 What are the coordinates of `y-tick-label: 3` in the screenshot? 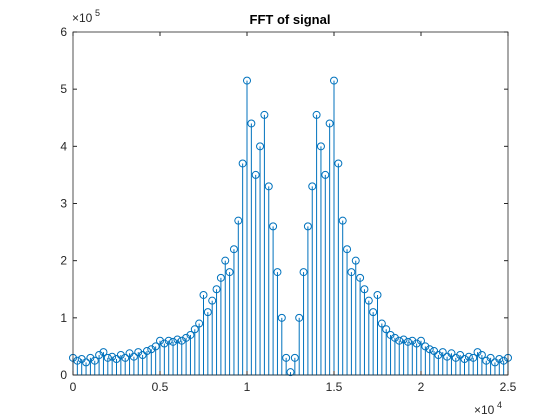 It's located at (63, 204).